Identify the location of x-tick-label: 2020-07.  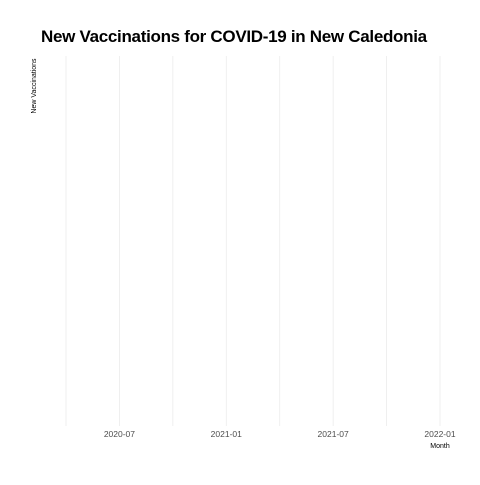
(119, 434).